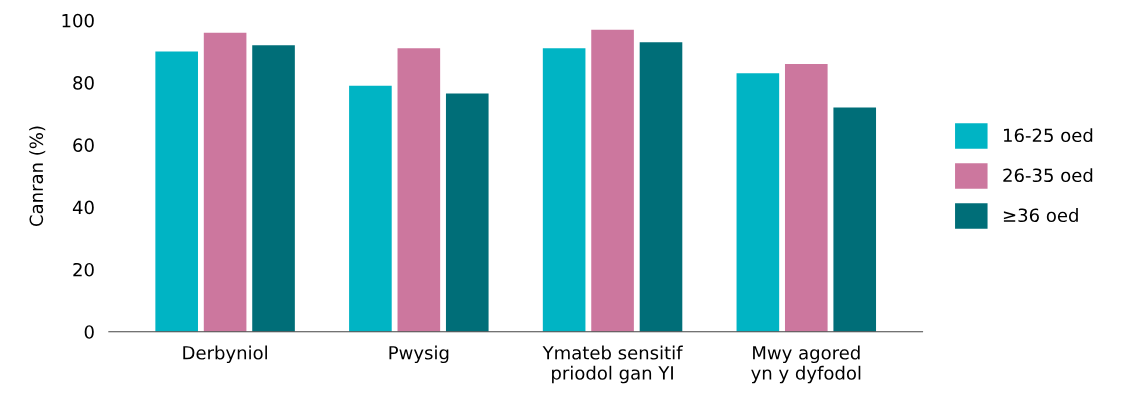 This screenshot has width=1146, height=407. What do you see at coordinates (83, 145) in the screenshot?
I see `y-tick-label: 60` at bounding box center [83, 145].